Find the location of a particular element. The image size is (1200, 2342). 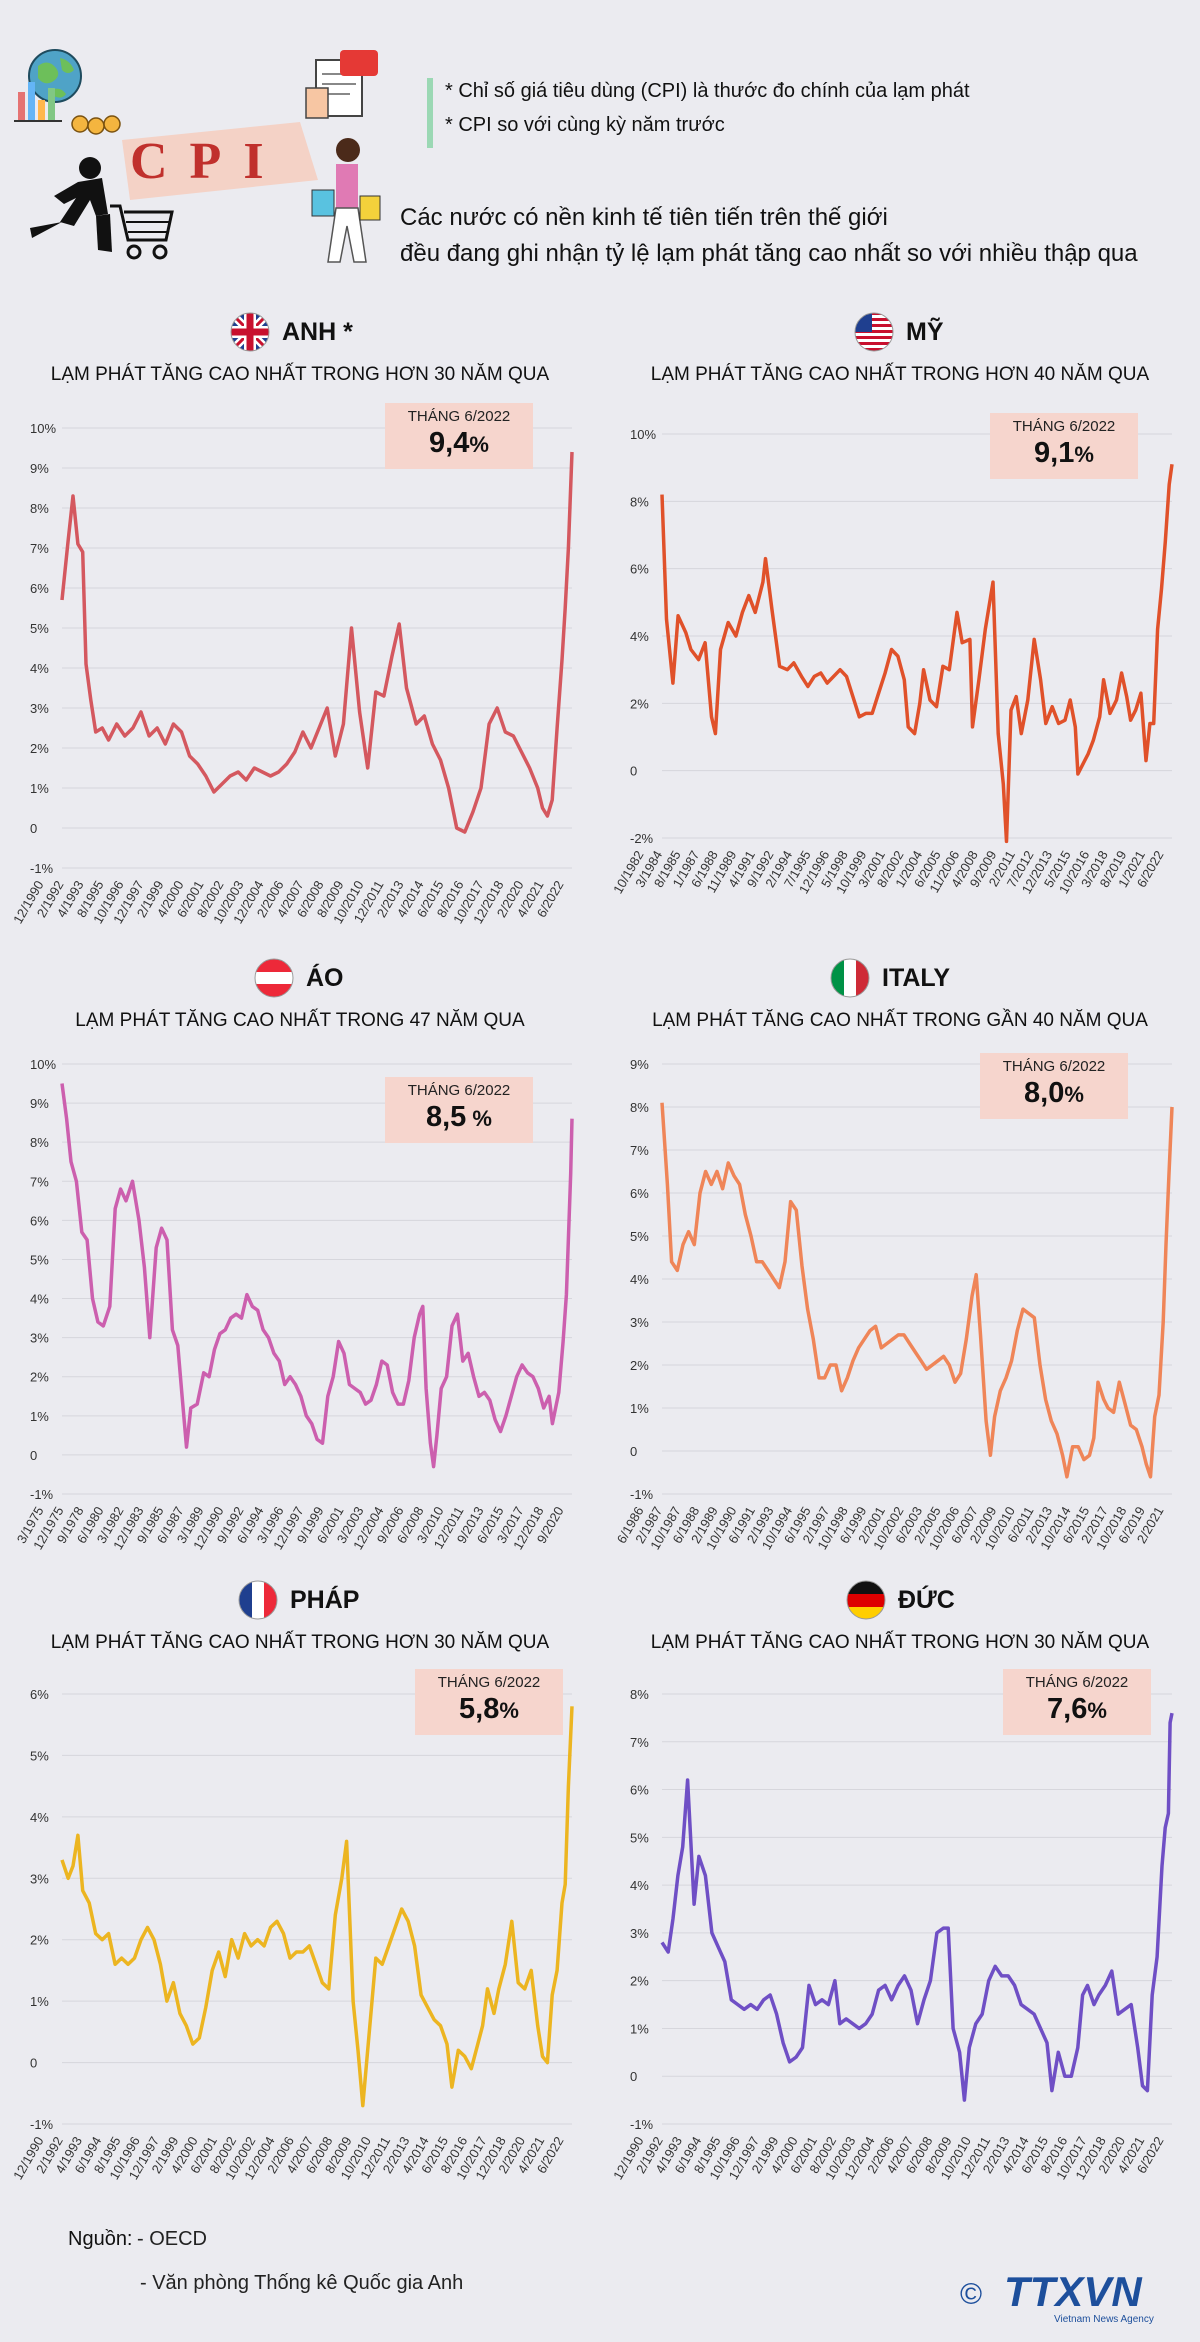

italy-flag is located at coordinates (850, 978).